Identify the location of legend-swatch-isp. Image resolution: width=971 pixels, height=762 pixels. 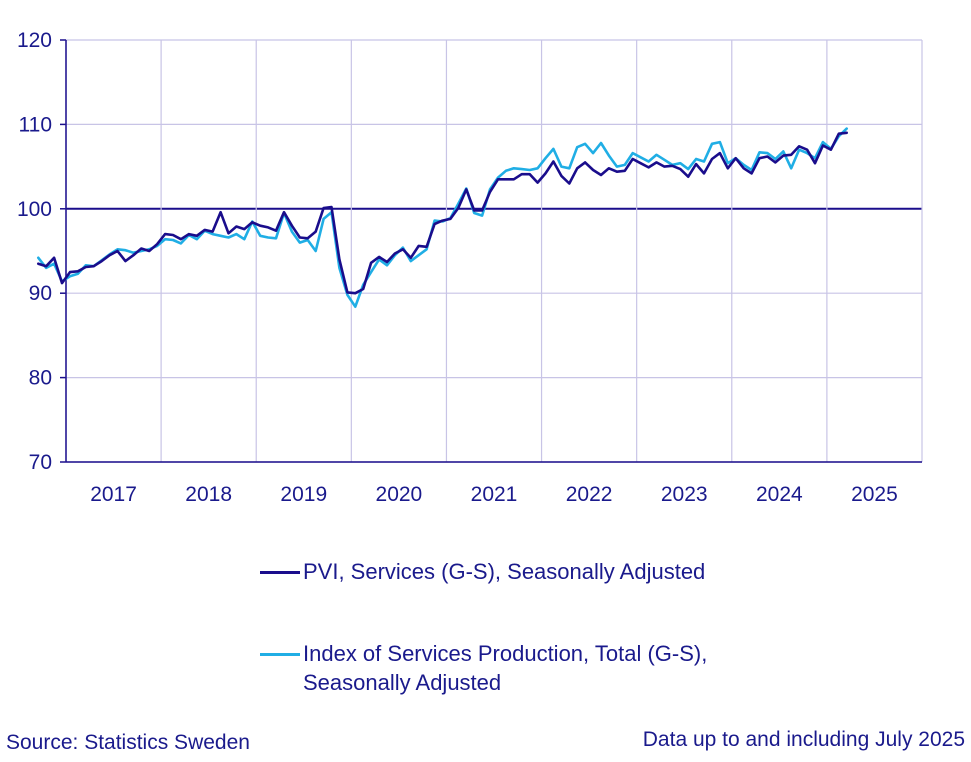
(280, 654).